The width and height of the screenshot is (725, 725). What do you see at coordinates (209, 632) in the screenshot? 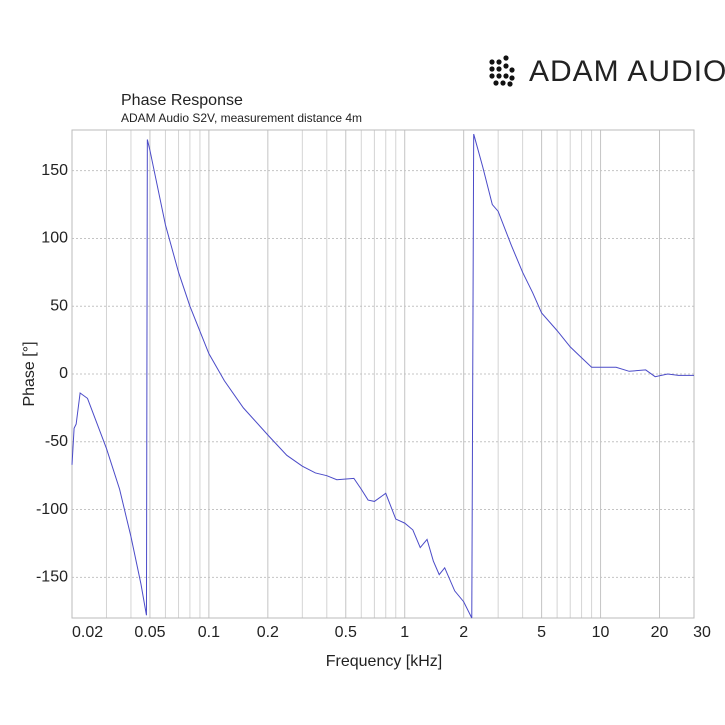
I see `x-tick-label: 0.1` at bounding box center [209, 632].